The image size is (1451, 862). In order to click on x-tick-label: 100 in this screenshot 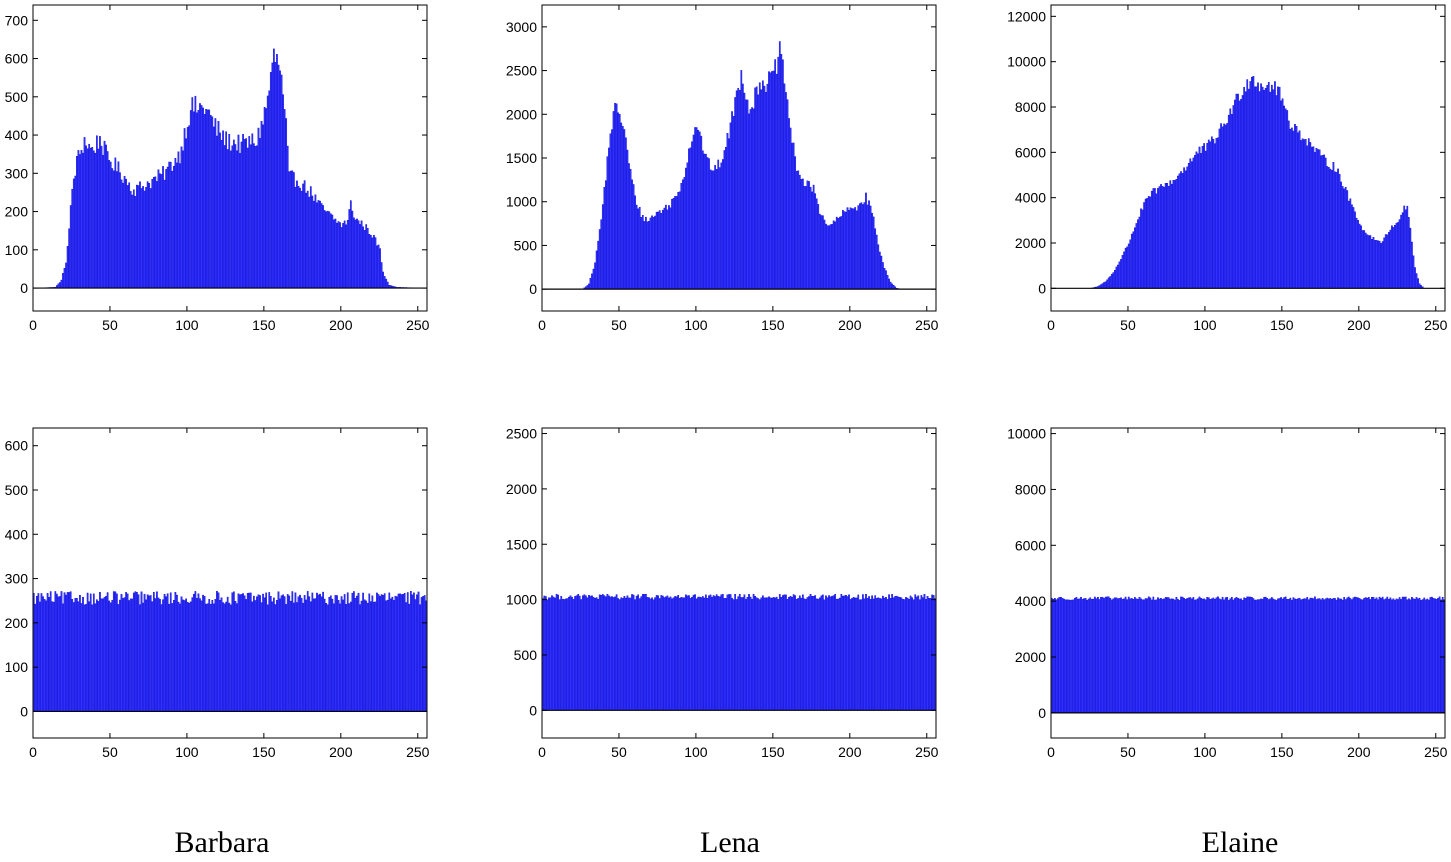, I will do `click(1205, 752)`.